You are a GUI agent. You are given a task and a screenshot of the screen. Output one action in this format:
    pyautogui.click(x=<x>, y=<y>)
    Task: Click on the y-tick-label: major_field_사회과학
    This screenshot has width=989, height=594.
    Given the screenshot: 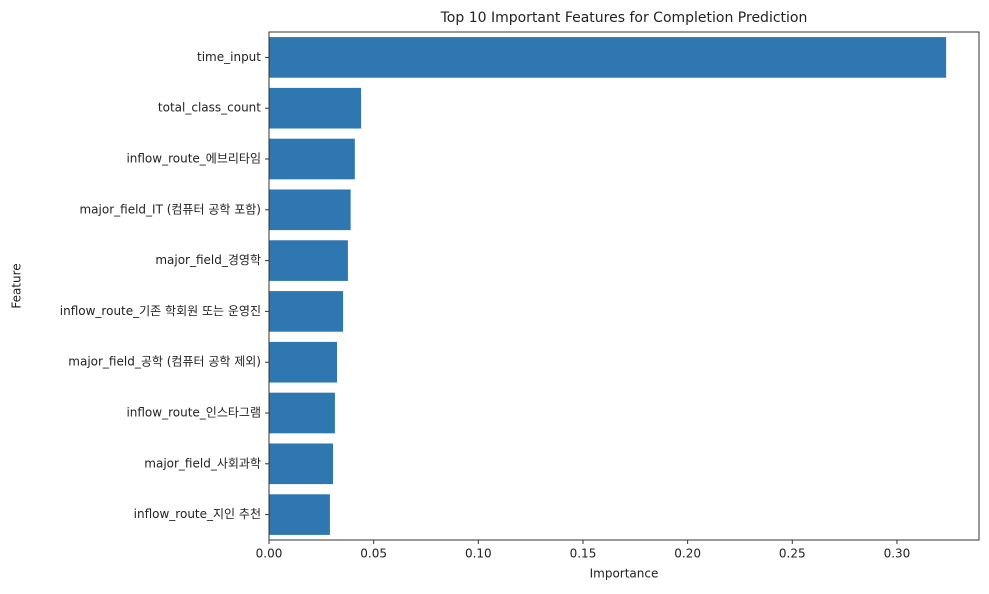 What is the action you would take?
    pyautogui.click(x=202, y=463)
    